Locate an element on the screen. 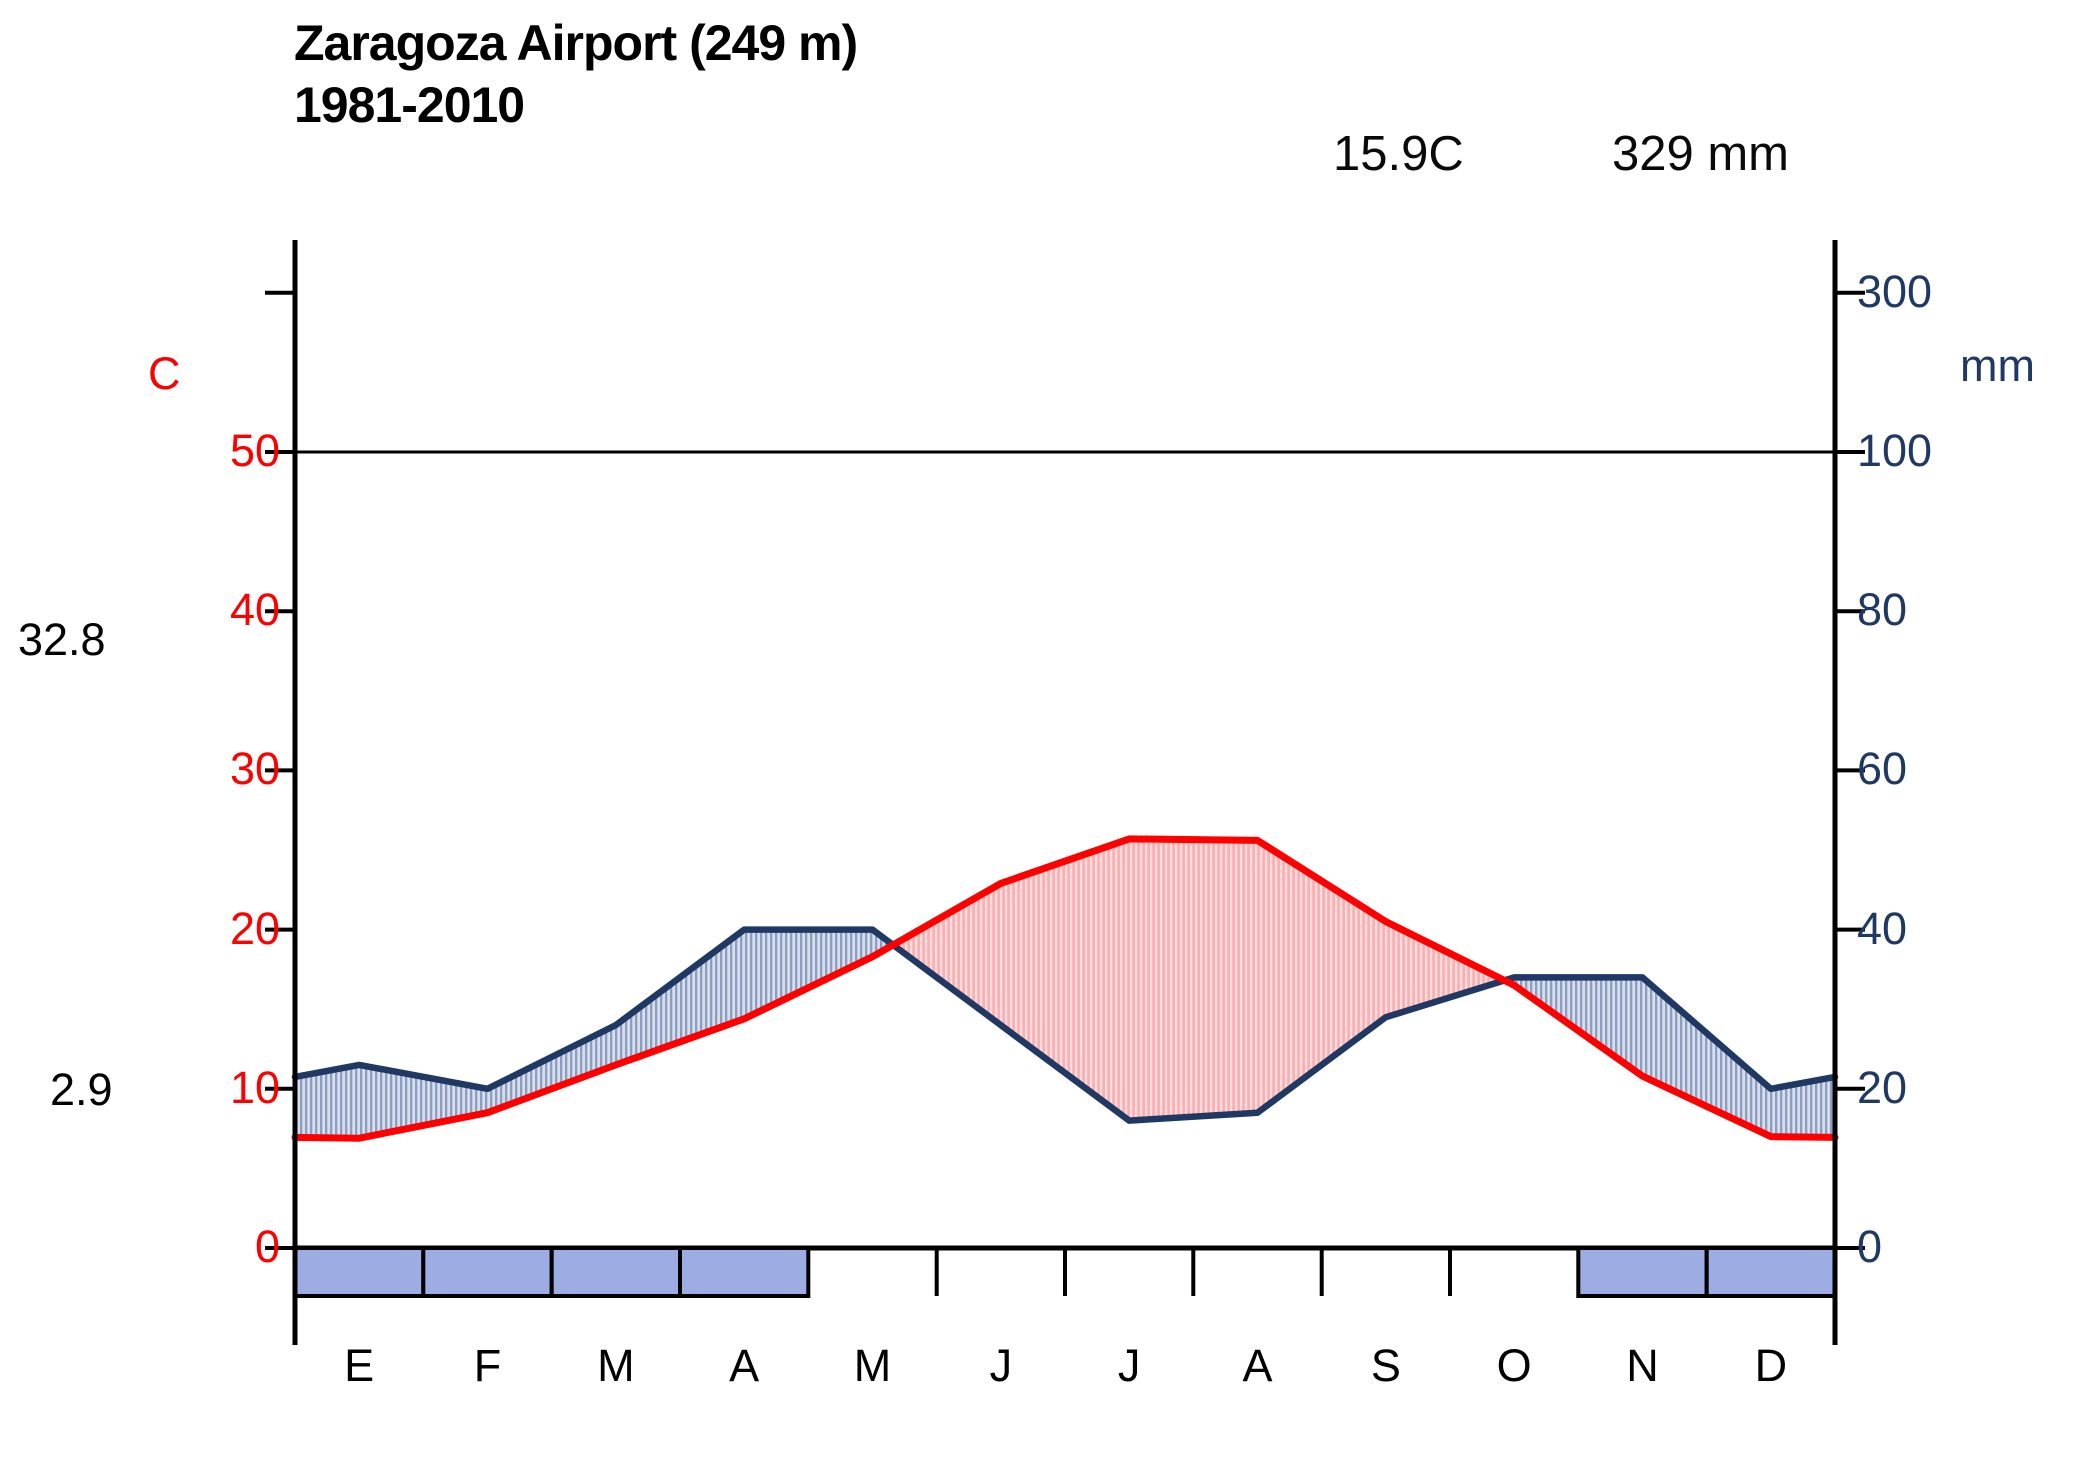  precipitation-tick-label: 20 is located at coordinates (1882, 1087).